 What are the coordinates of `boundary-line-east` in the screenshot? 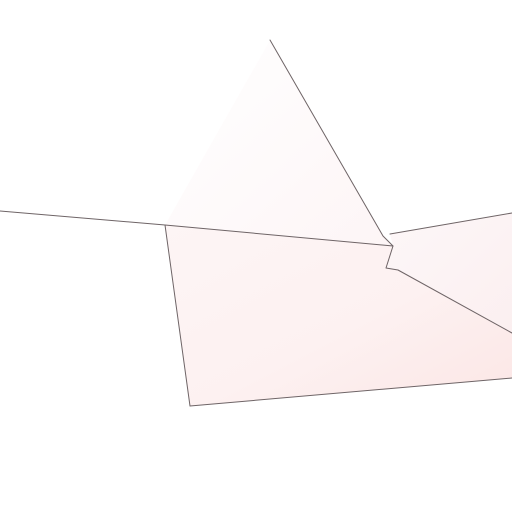 It's located at (450, 223).